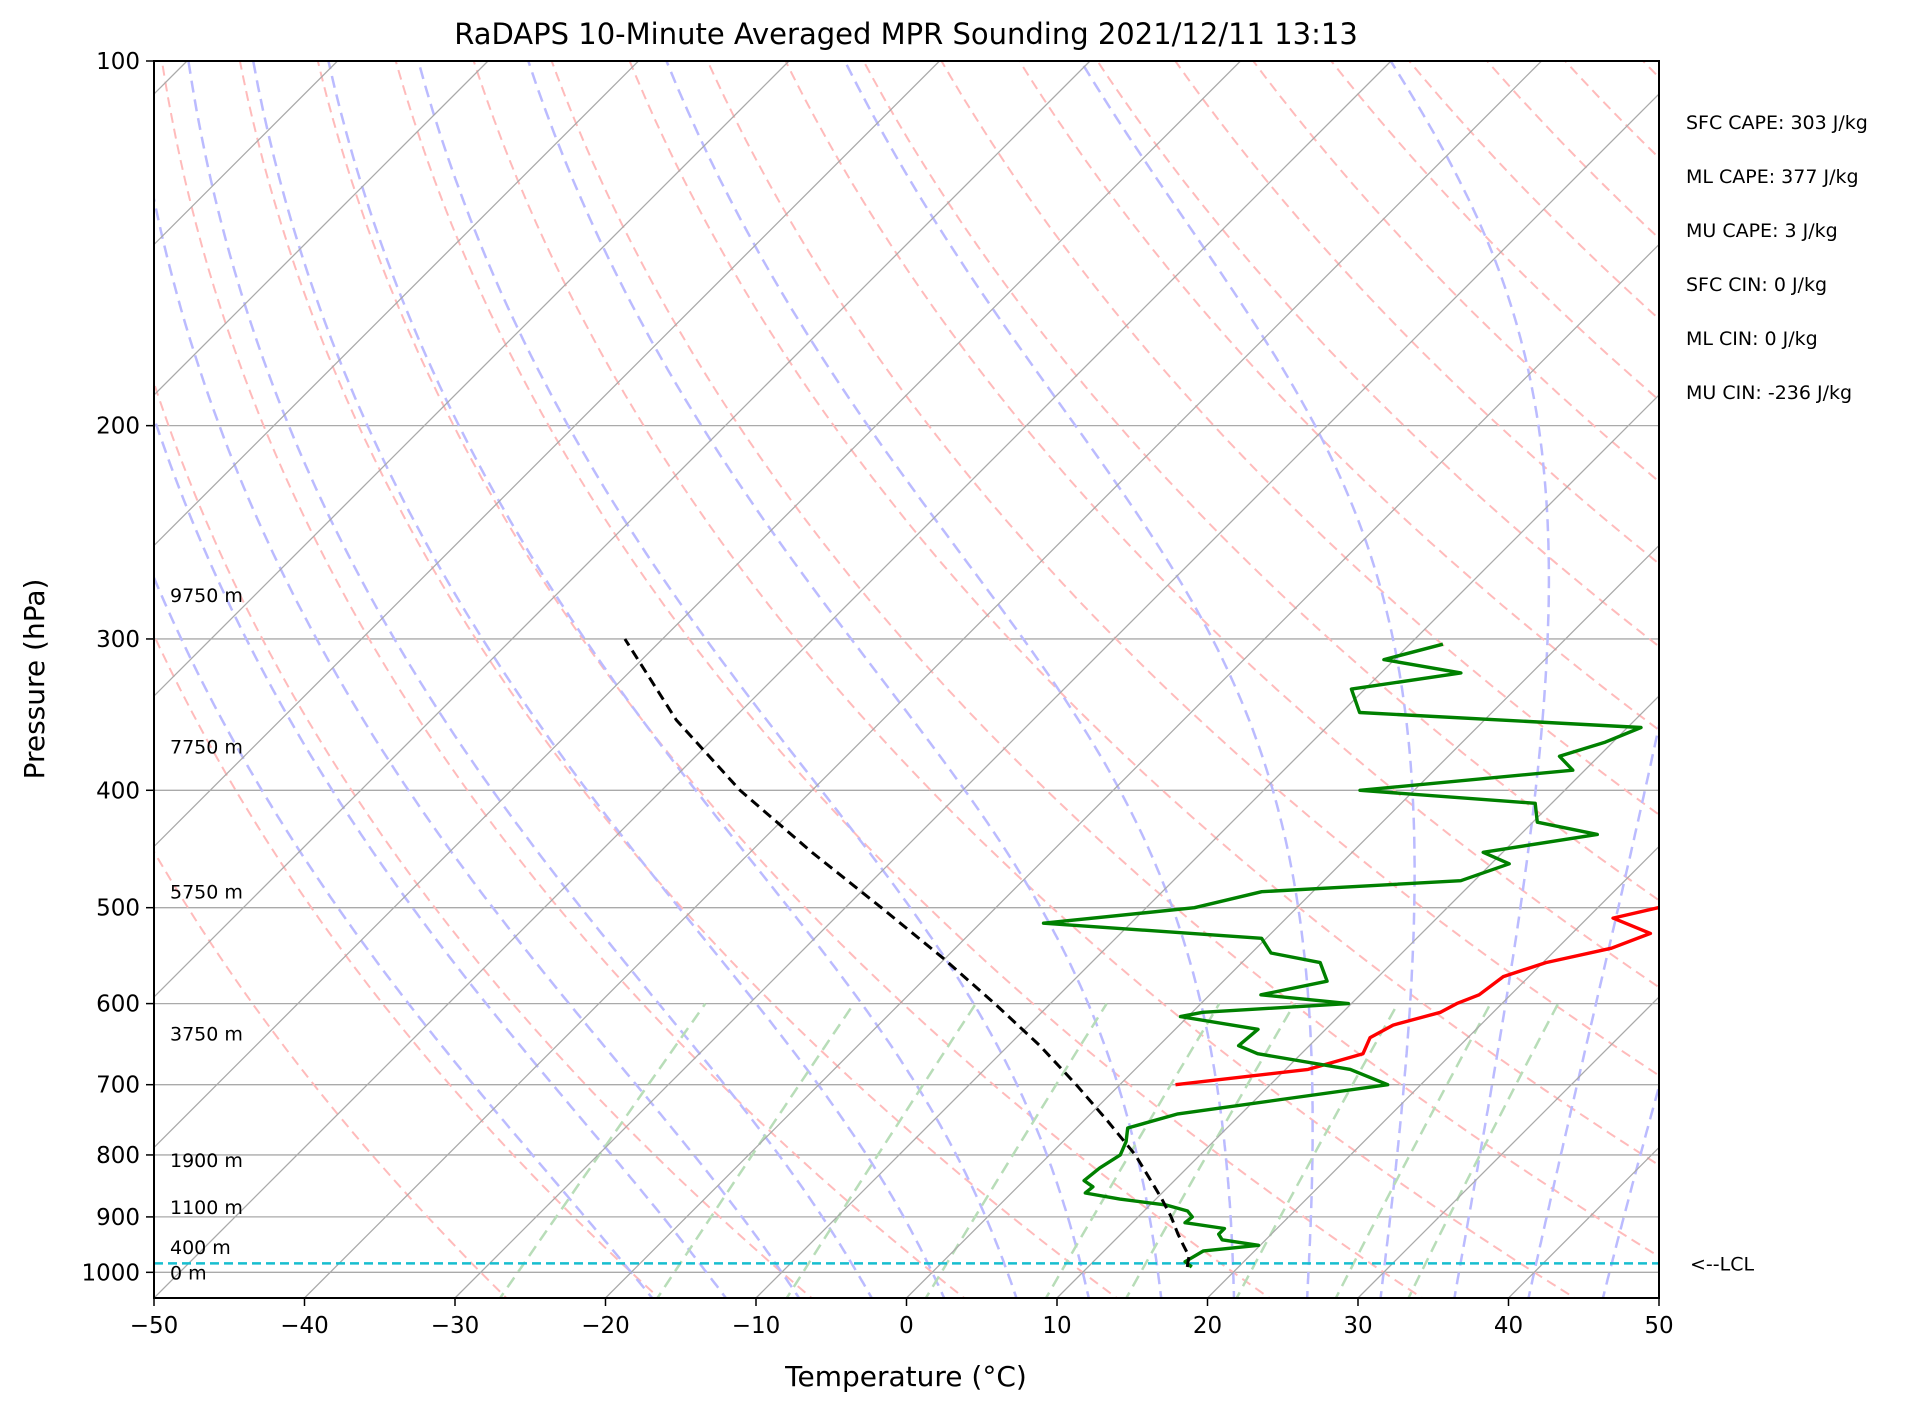 The width and height of the screenshot is (1911, 1406). What do you see at coordinates (206, 1161) in the screenshot?
I see `height-label: 1900 m` at bounding box center [206, 1161].